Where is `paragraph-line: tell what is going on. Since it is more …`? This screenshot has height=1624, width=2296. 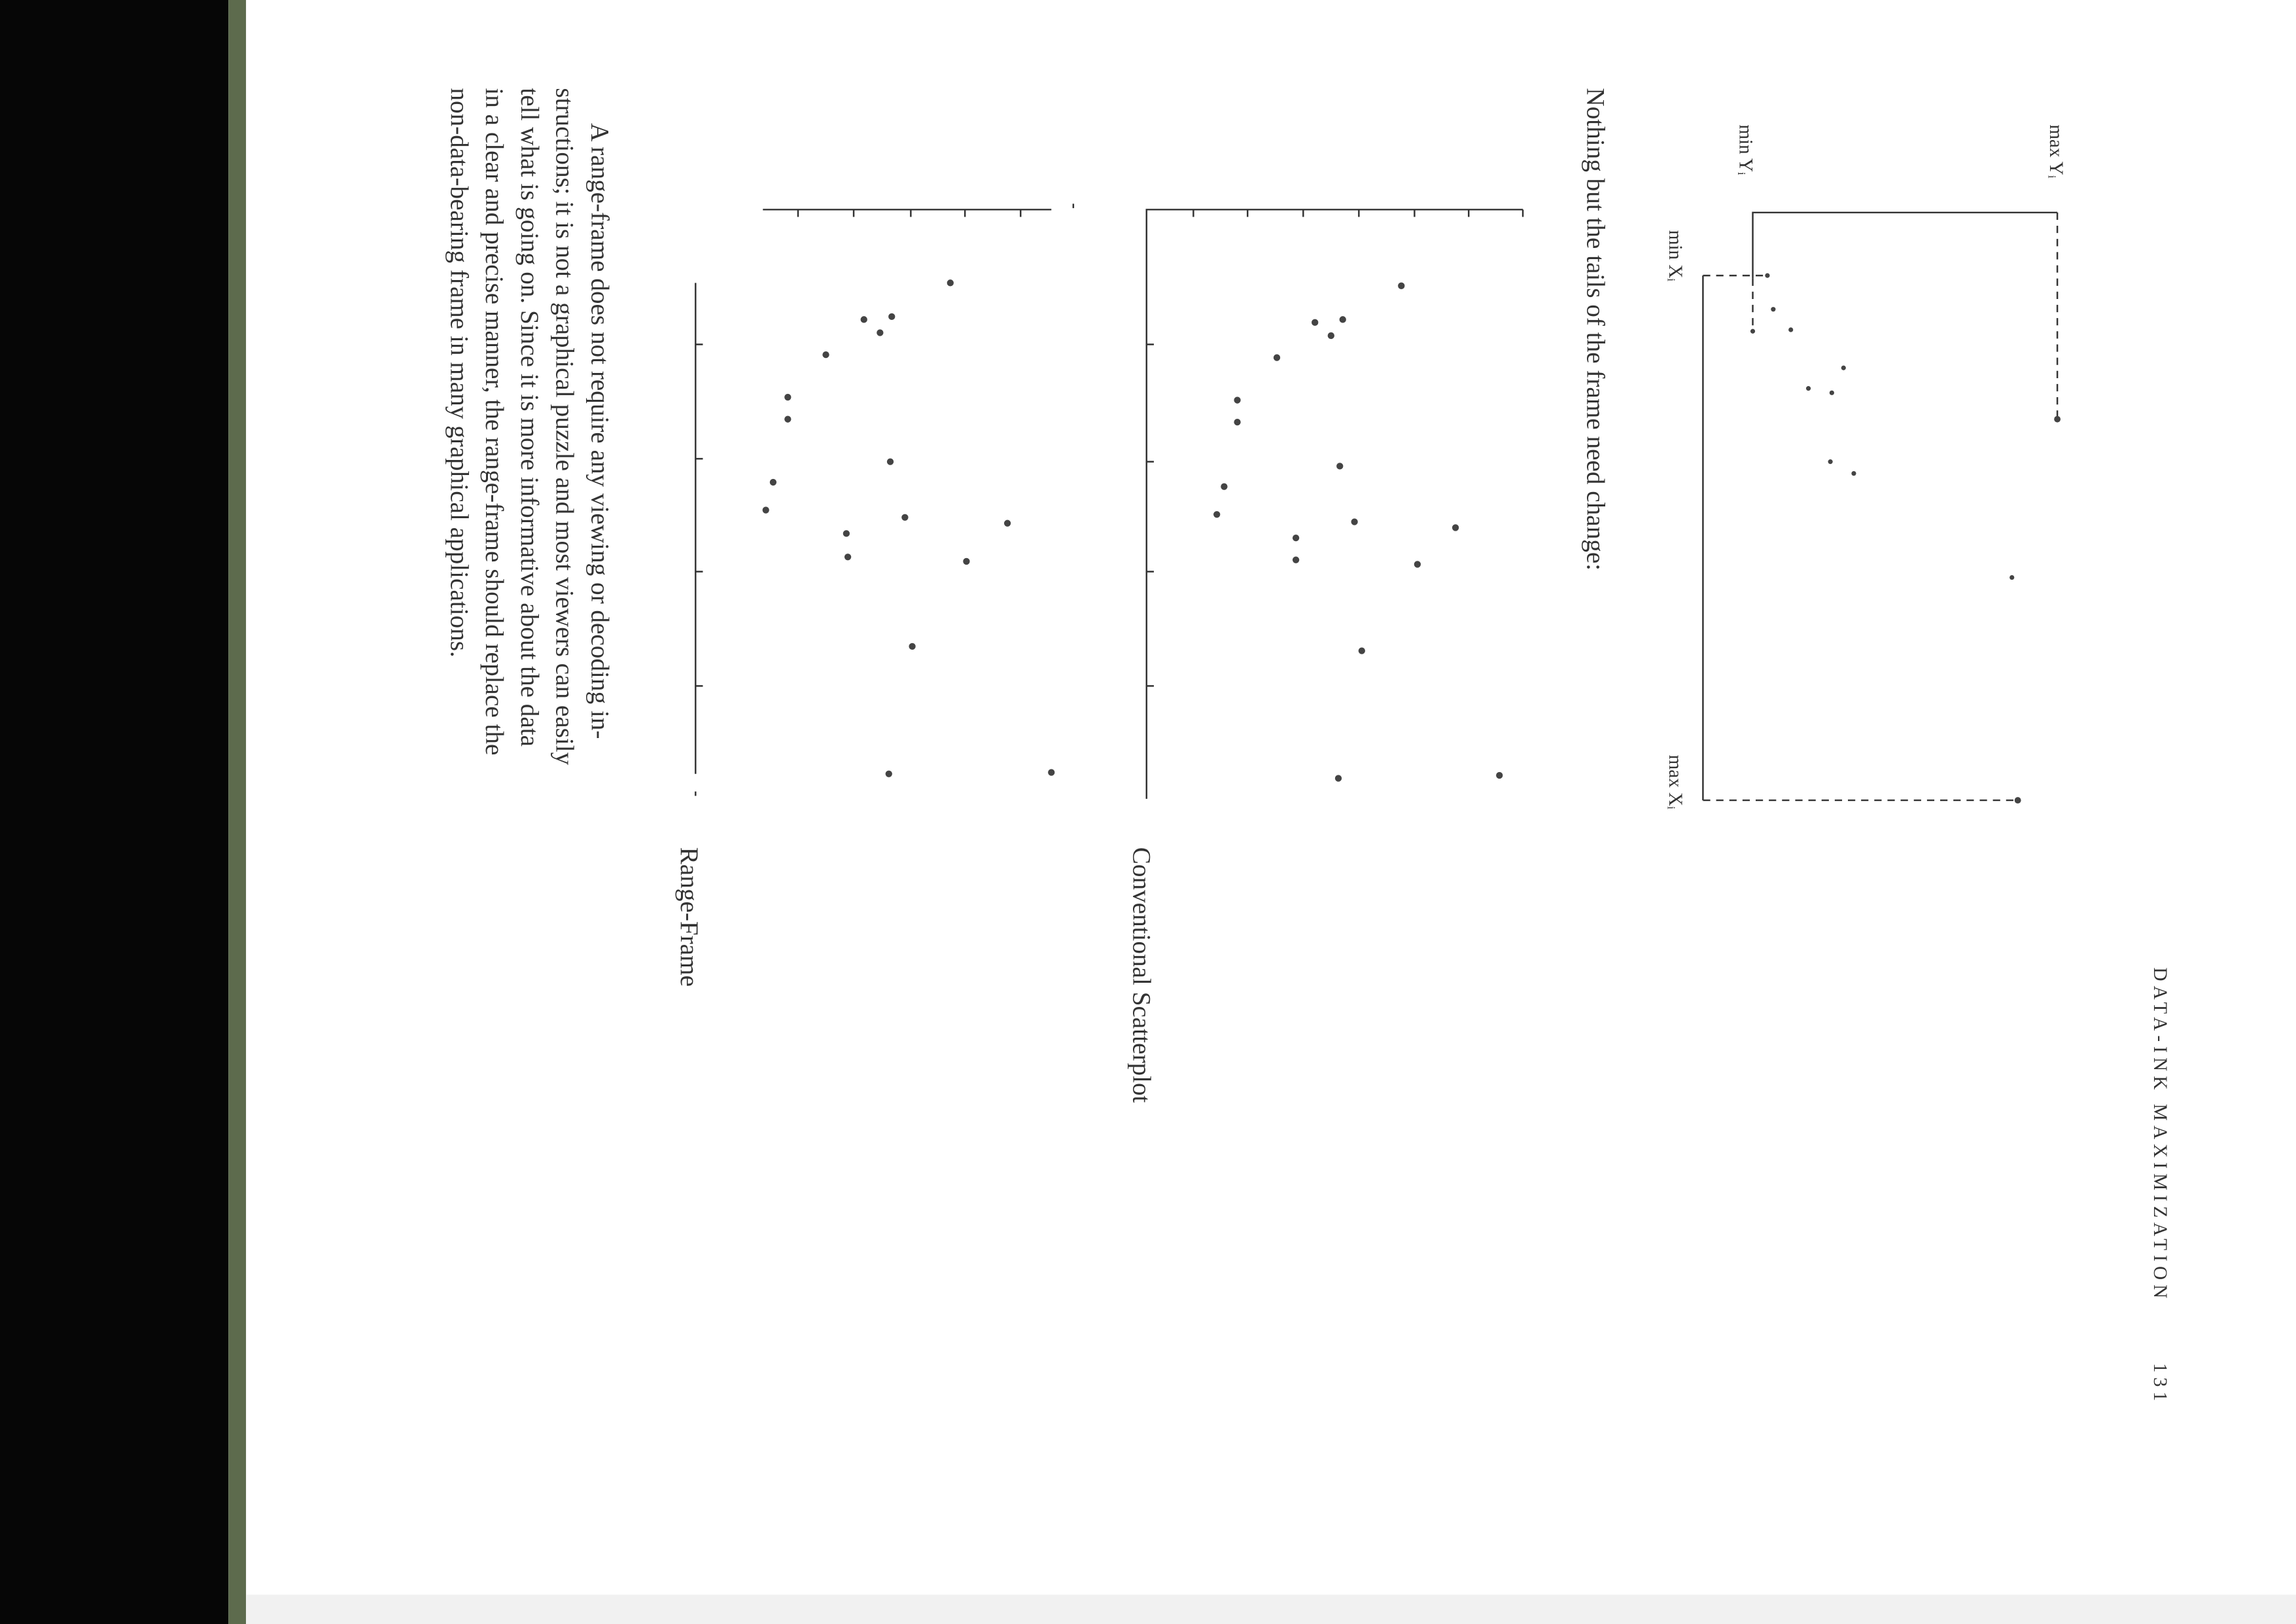 paragraph-line: tell what is going on. Since it is more … is located at coordinates (529, 417).